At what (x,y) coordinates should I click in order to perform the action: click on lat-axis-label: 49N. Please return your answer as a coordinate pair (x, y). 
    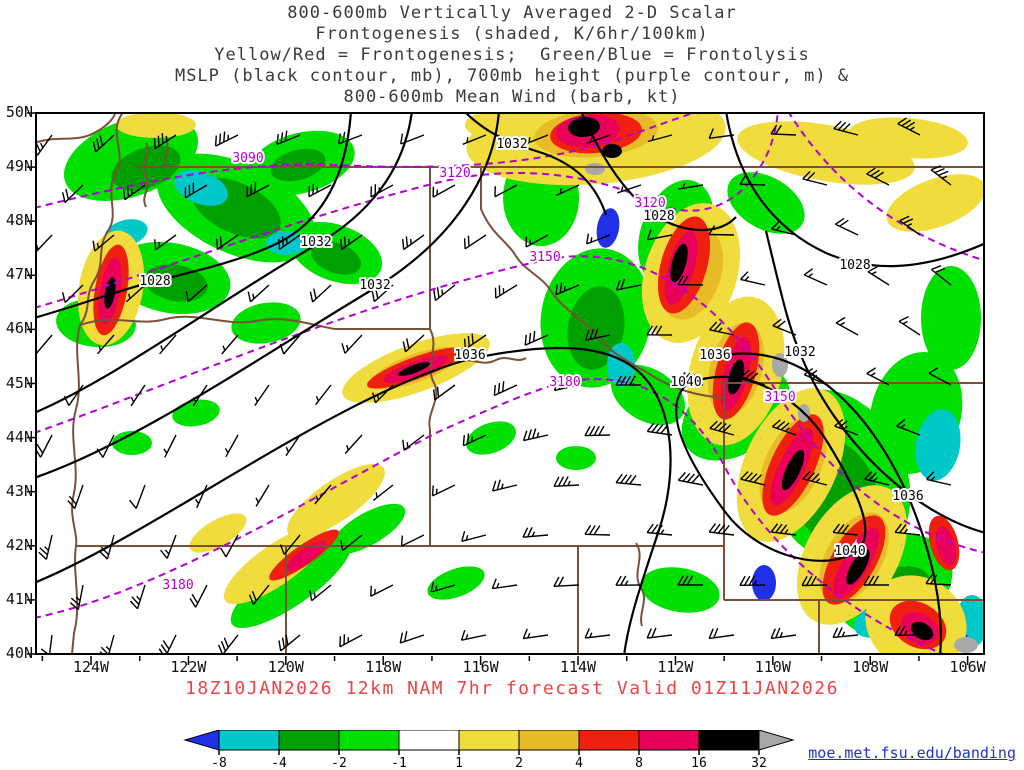
    Looking at the image, I should click on (19, 166).